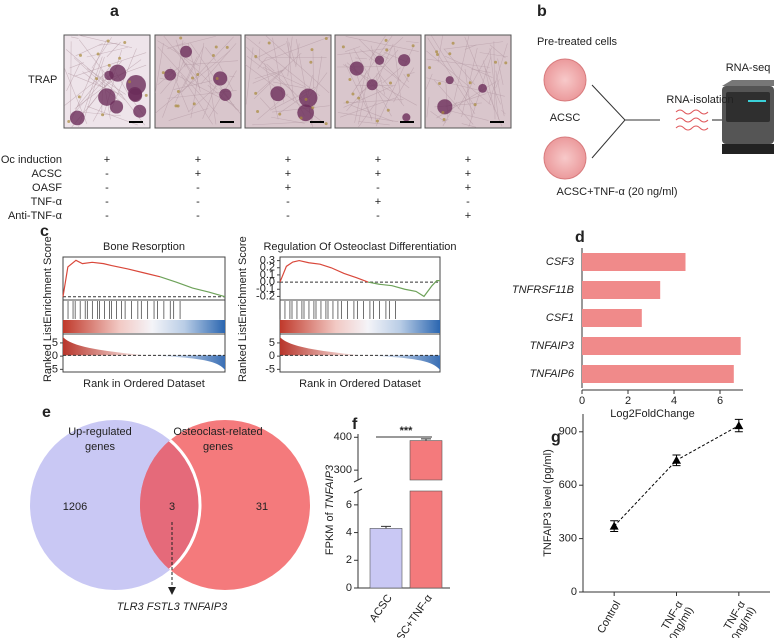 This screenshot has height=638, width=784. Describe the element at coordinates (358, 485) in the screenshot. I see `axis-break` at that location.